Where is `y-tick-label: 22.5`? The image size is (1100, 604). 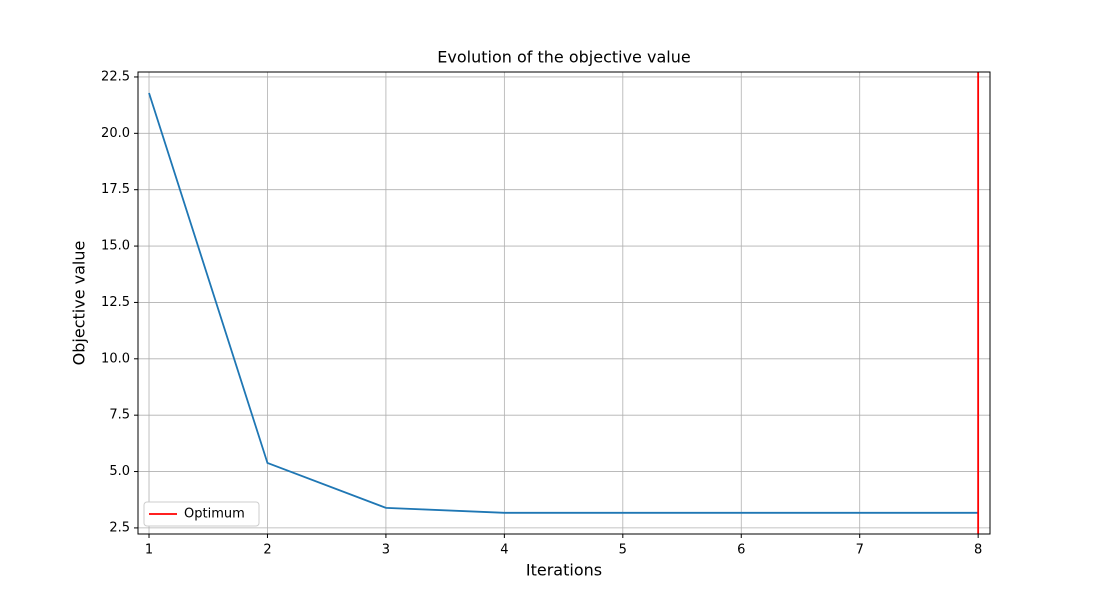
y-tick-label: 22.5 is located at coordinates (115, 76).